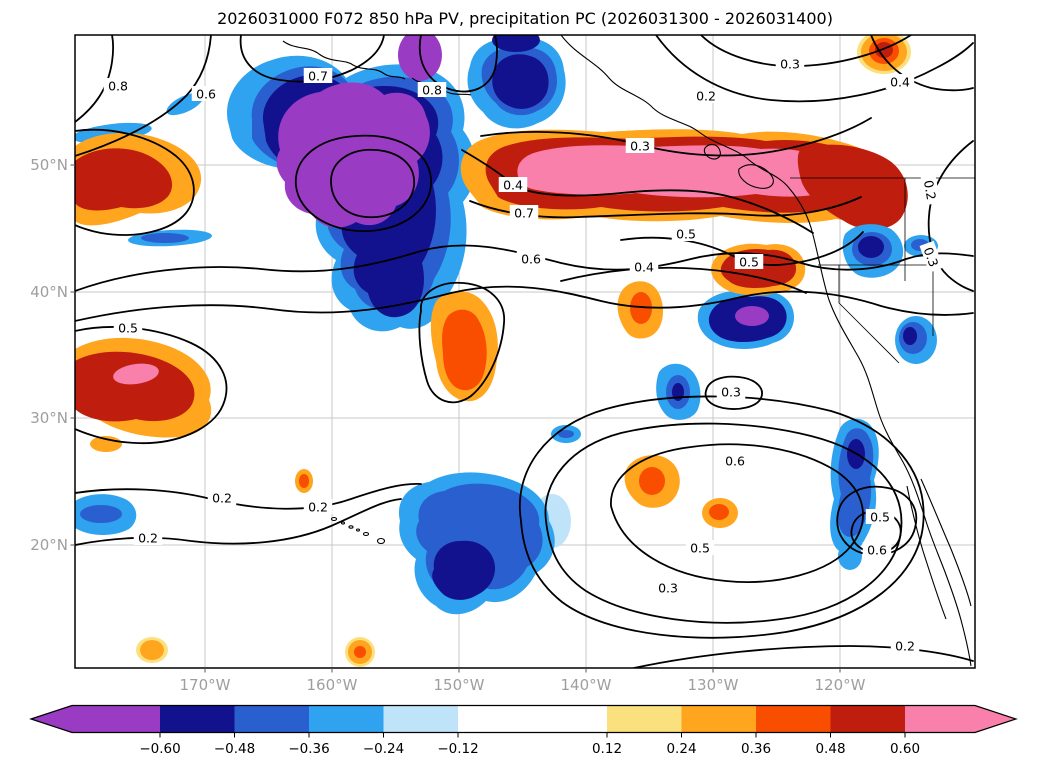 The height and width of the screenshot is (765, 1047). Describe the element at coordinates (101, 514) in the screenshot. I see `anomaly-bl-blue` at that location.